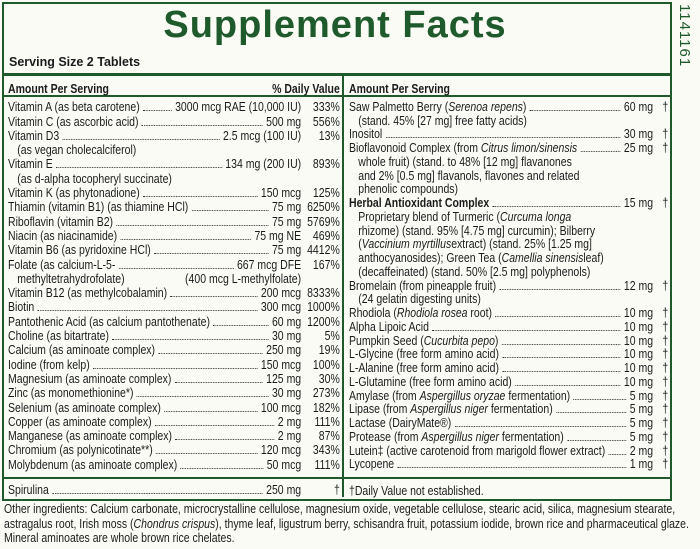 This screenshot has height=549, width=700. Describe the element at coordinates (71, 278) in the screenshot. I see `text: methyltetrahydrofolate)` at that location.